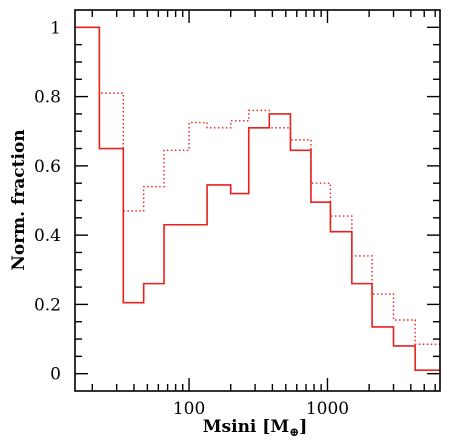 This screenshot has height=441, width=453. What do you see at coordinates (55, 28) in the screenshot?
I see `y-tick-label: 1` at bounding box center [55, 28].